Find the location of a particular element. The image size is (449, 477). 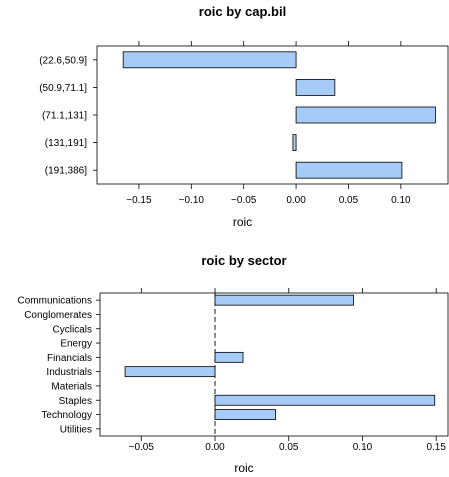

category-label: Conglomerates is located at coordinates (58, 315).